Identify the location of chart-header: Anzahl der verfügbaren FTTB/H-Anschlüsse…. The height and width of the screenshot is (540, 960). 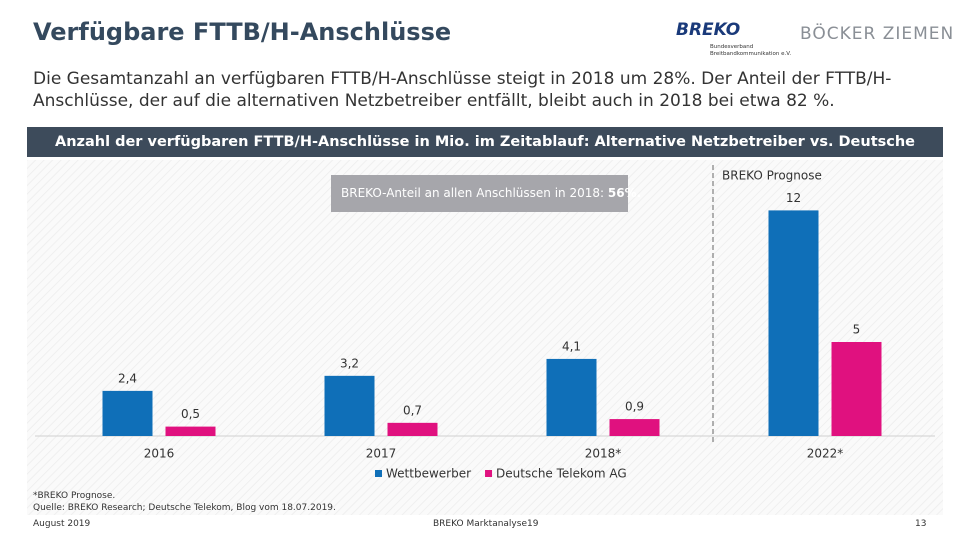
(485, 153).